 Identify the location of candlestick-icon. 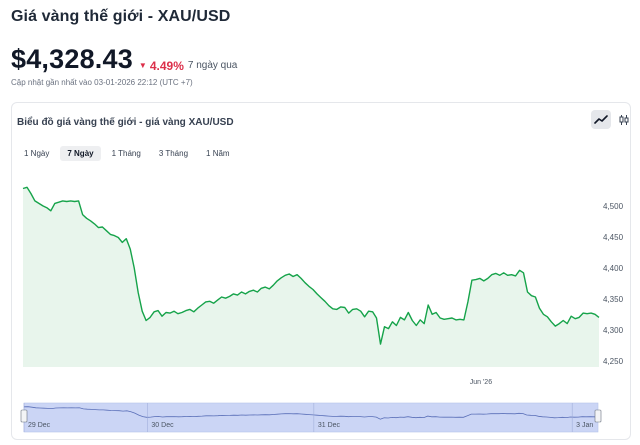
(624, 119).